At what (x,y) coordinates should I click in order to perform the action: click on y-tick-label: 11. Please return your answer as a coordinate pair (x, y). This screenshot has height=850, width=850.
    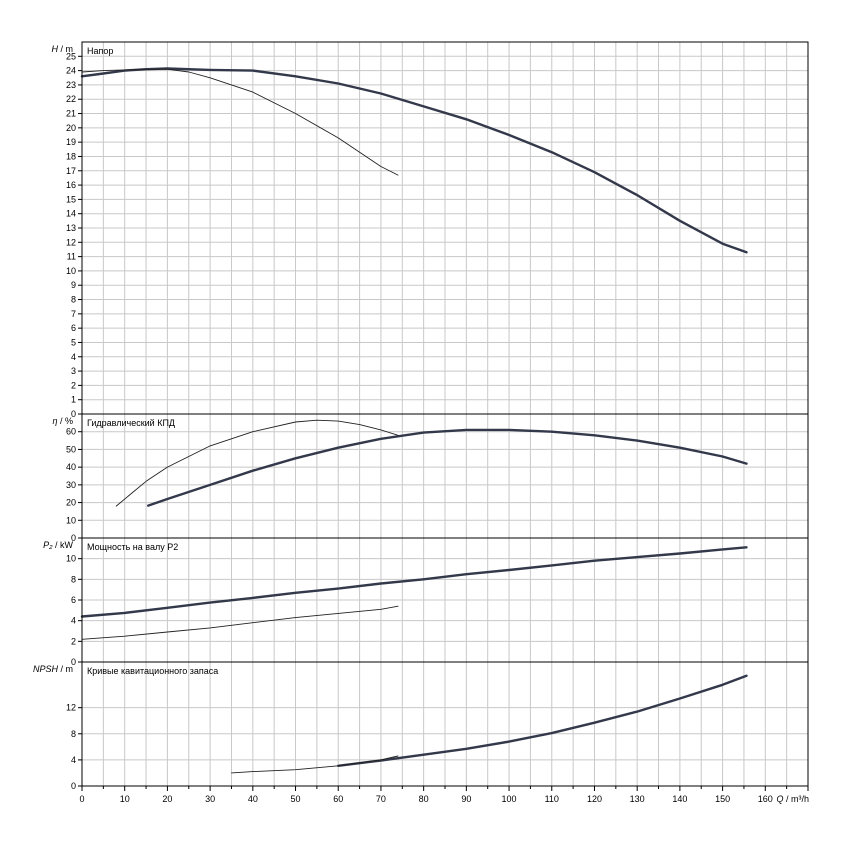
    Looking at the image, I should click on (71, 257).